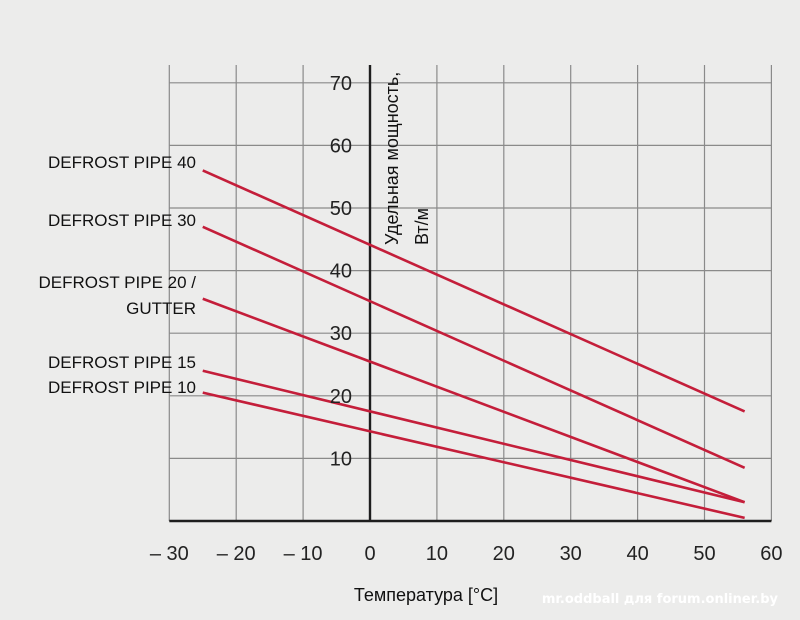 Image resolution: width=800 pixels, height=620 pixels. I want to click on x-tick-label: – 20, so click(236, 554).